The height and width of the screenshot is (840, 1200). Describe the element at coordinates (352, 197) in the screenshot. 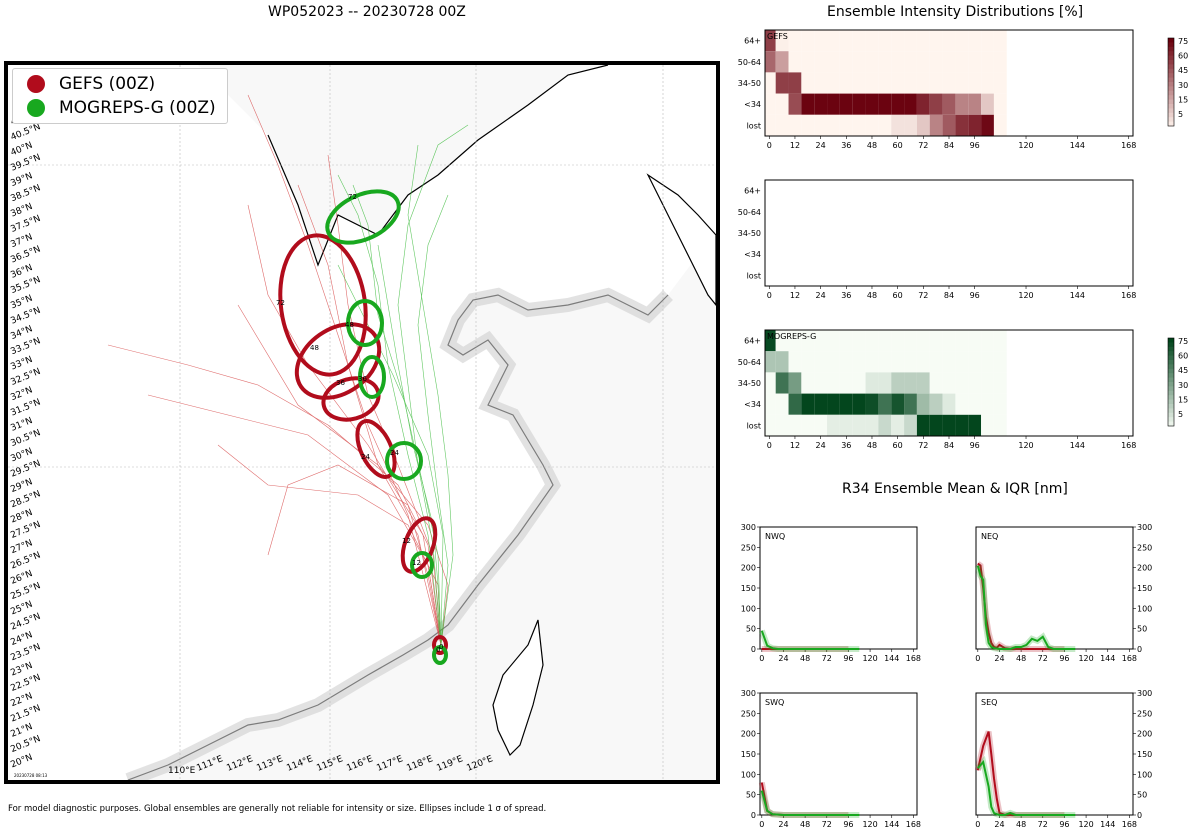

I see `ellipse-label-mogreps-72: 72` at that location.